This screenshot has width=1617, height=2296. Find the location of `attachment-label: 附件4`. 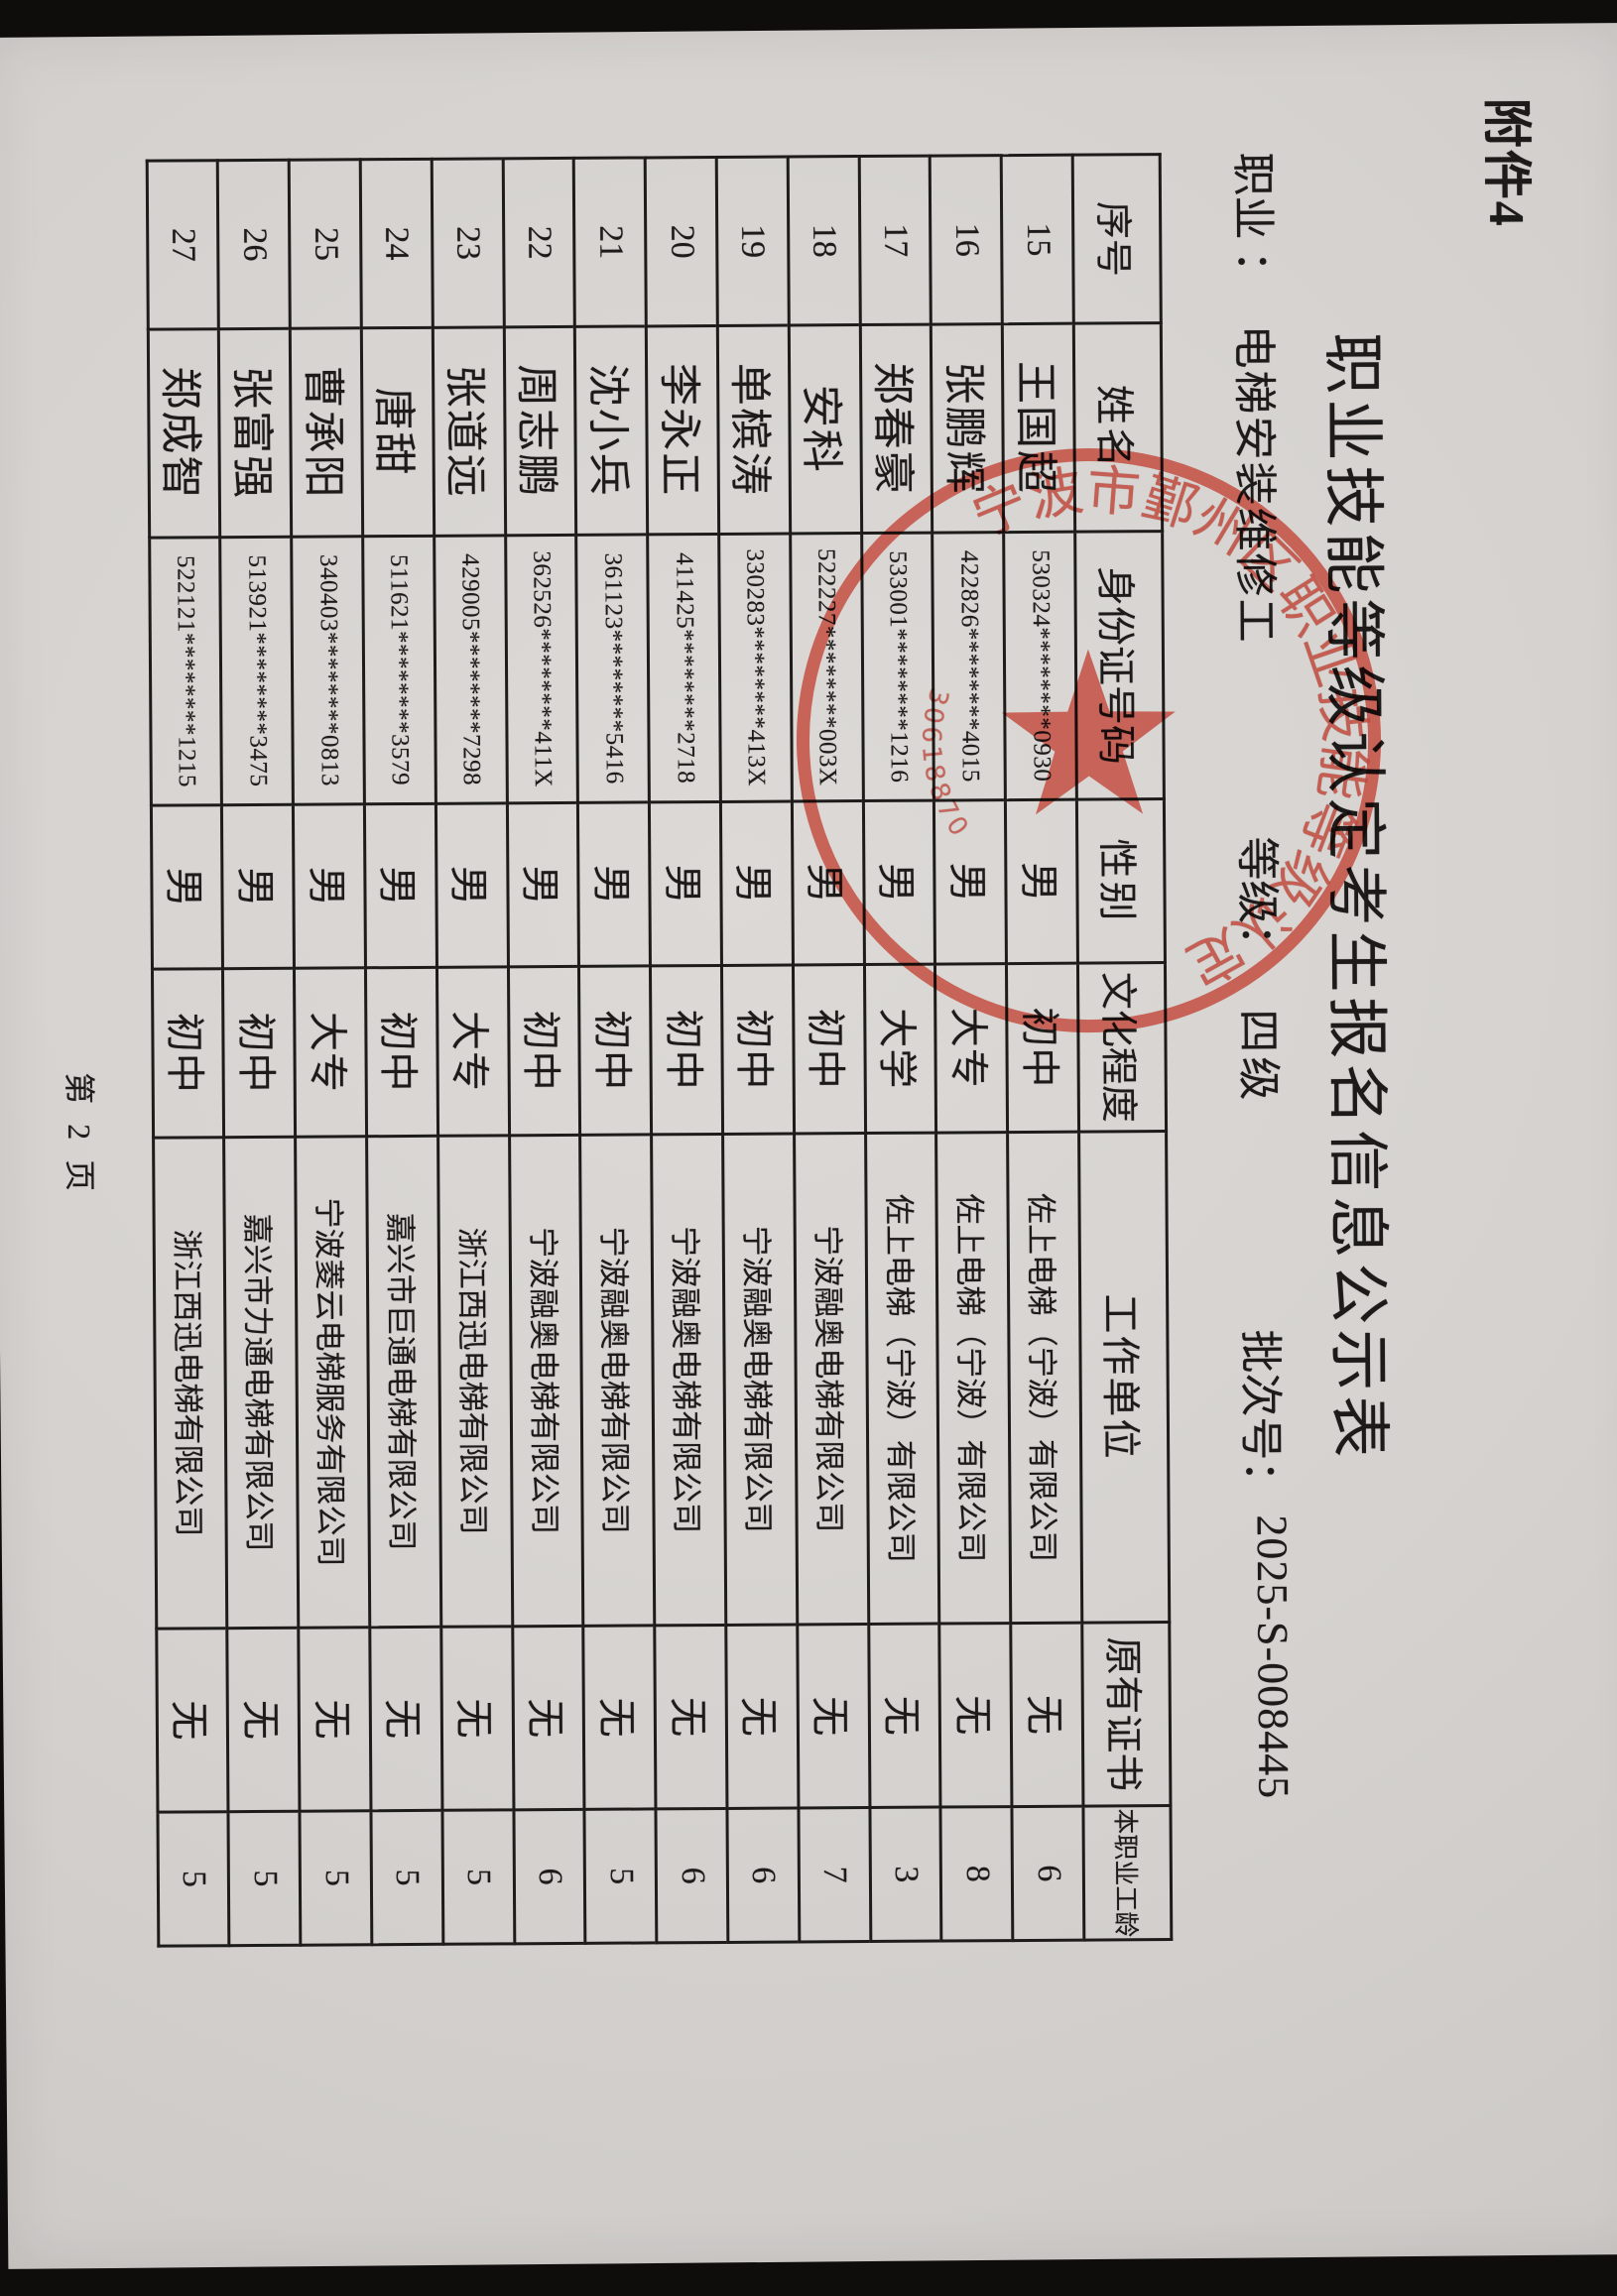

attachment-label: 附件4 is located at coordinates (1507, 163).